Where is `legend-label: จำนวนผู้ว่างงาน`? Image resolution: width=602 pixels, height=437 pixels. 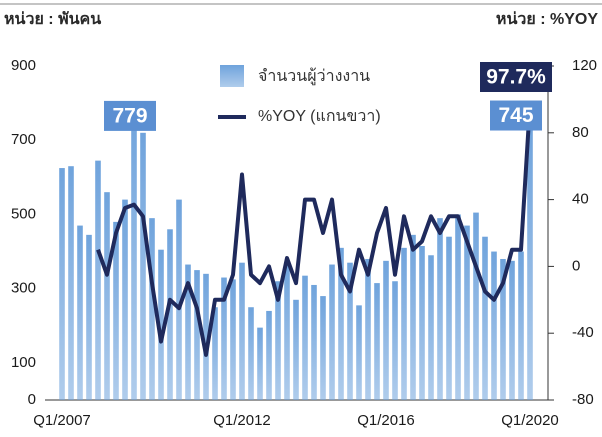 legend-label: จำนวนผู้ว่างงาน is located at coordinates (314, 76).